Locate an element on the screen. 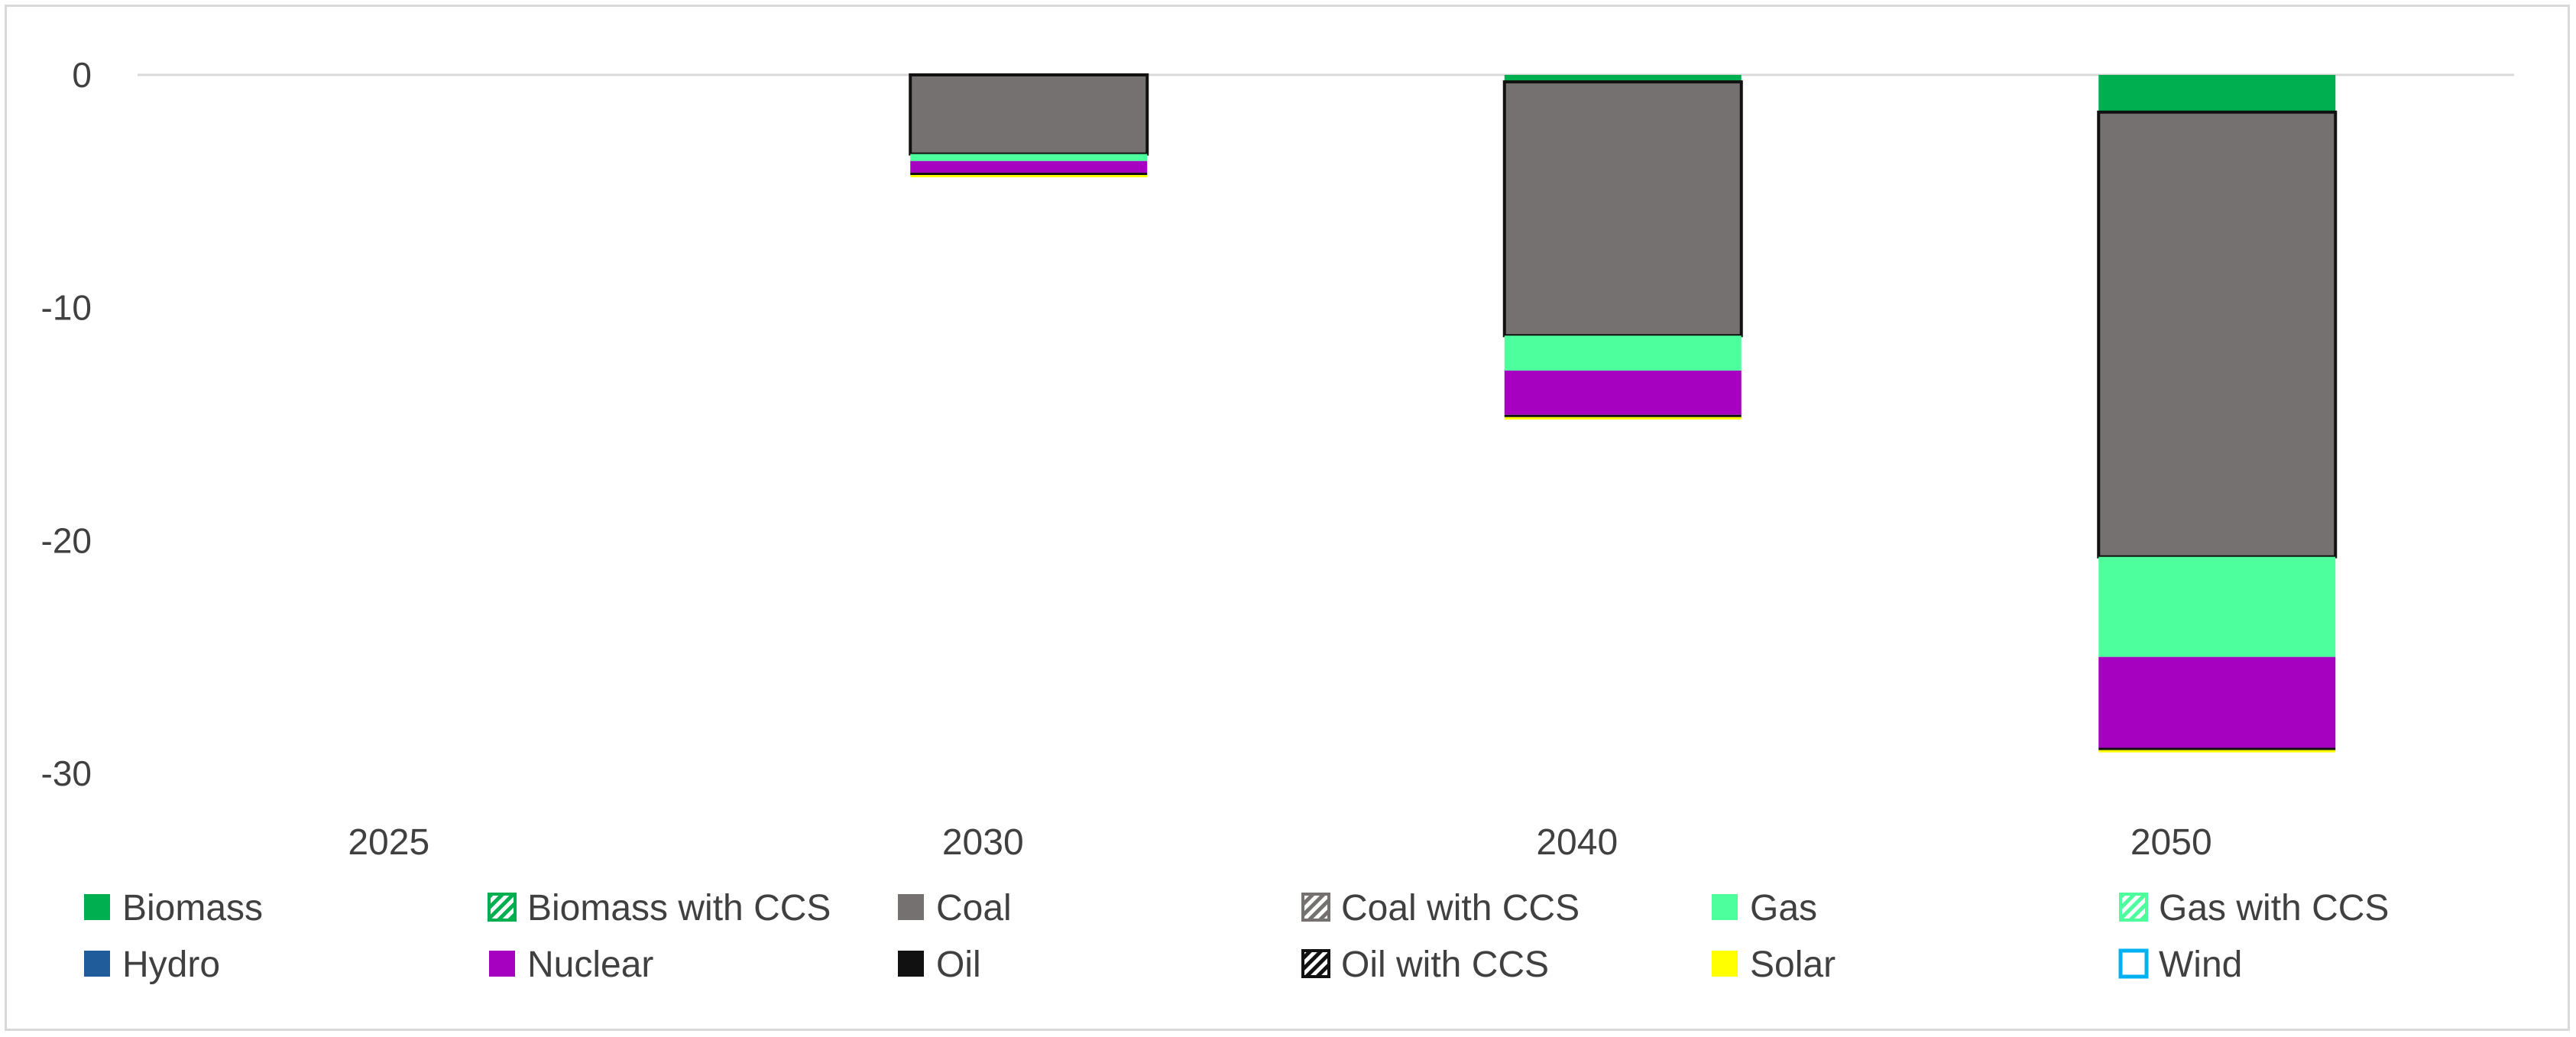 The image size is (2576, 1037). legend-label: Hydro is located at coordinates (171, 965).